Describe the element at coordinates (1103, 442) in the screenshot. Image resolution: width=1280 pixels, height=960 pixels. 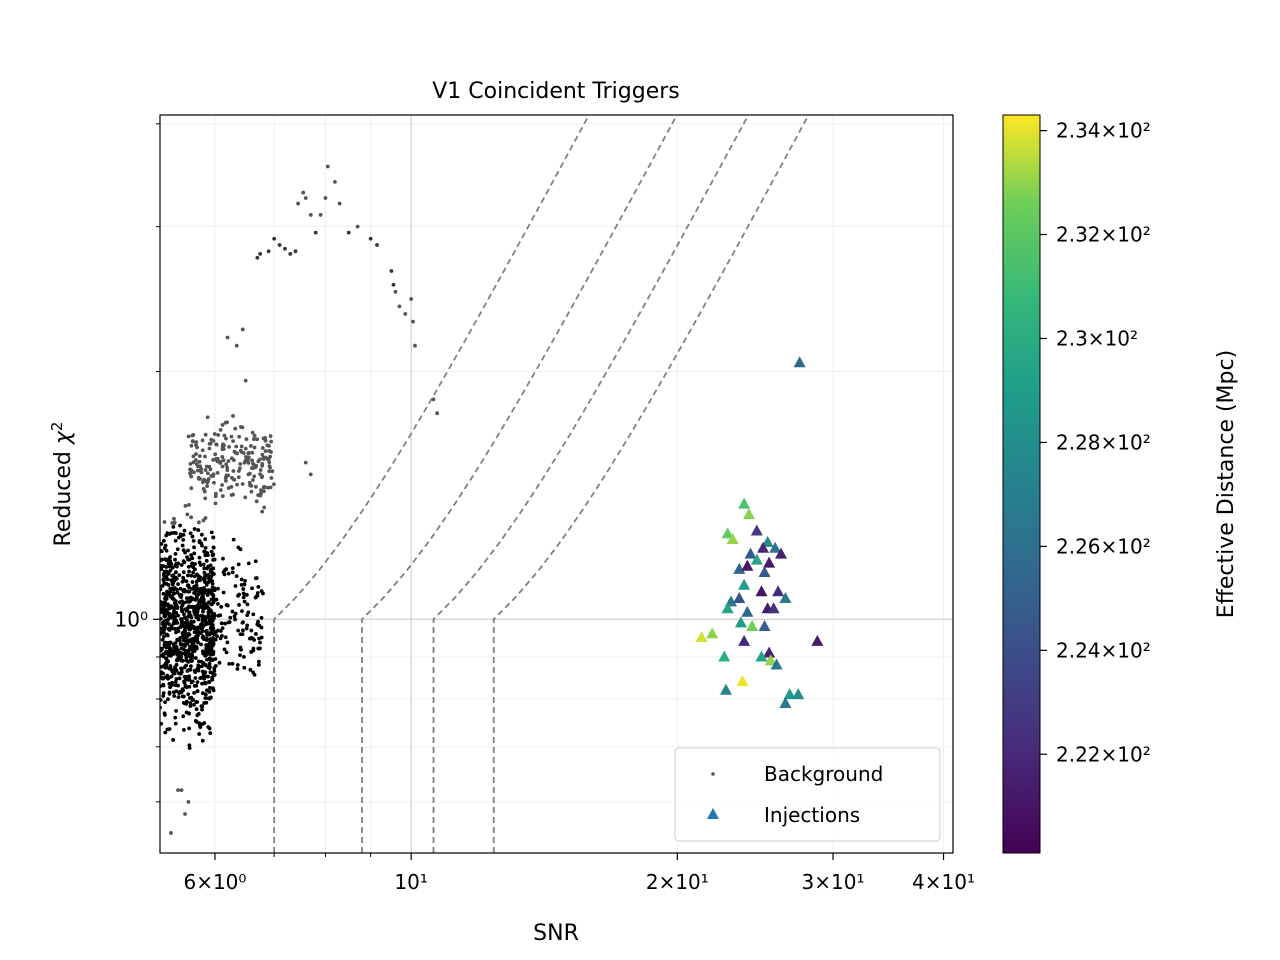
I see `colorbar-tick-label: 2.28×10²` at that location.